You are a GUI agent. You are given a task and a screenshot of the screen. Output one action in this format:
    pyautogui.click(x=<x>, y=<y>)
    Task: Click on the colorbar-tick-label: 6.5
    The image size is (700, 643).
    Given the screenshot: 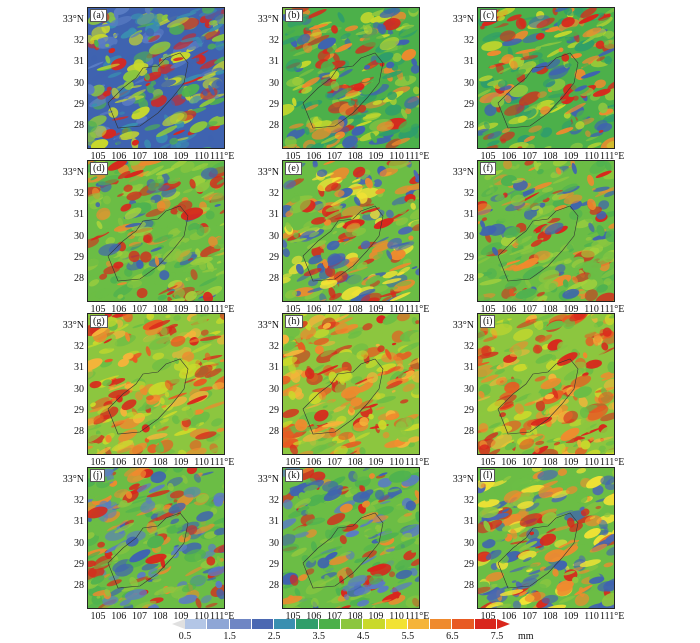 What is the action you would take?
    pyautogui.click(x=452, y=636)
    